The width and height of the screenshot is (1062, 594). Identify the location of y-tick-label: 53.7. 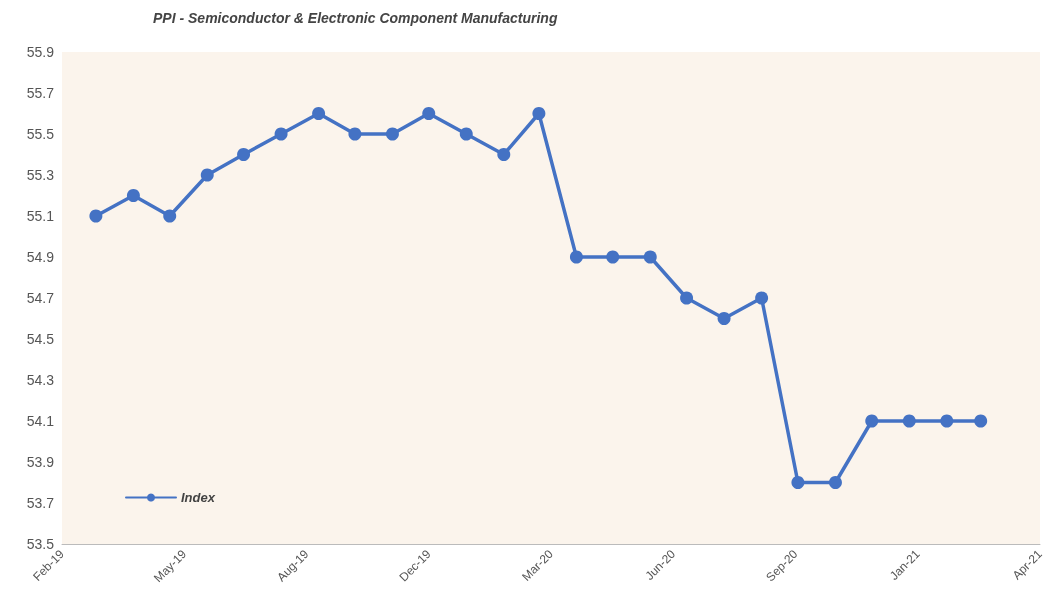
(40, 503).